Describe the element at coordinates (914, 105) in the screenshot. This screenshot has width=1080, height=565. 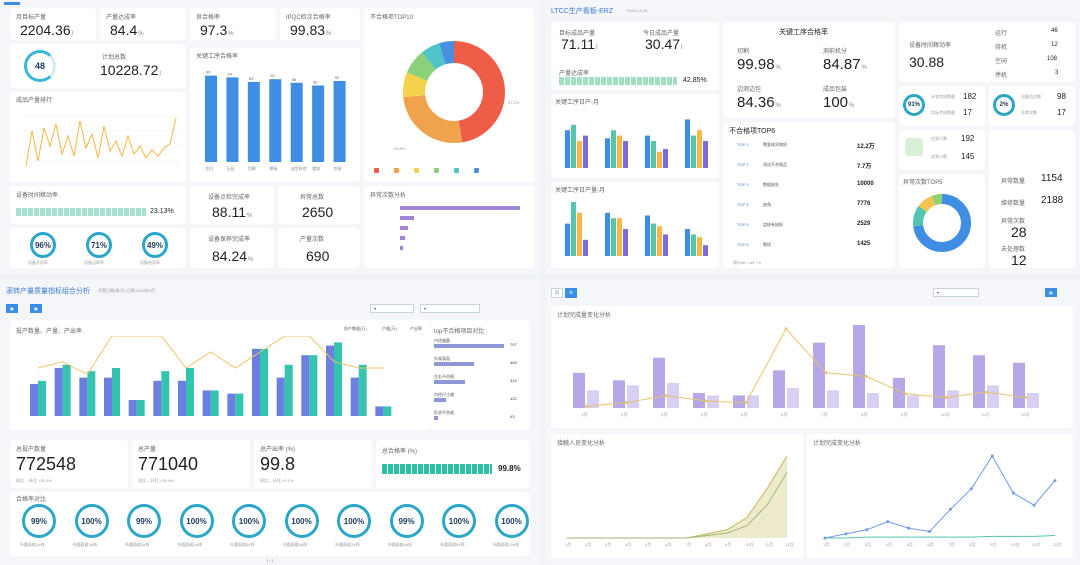
I see `plan-ring: 91%` at that location.